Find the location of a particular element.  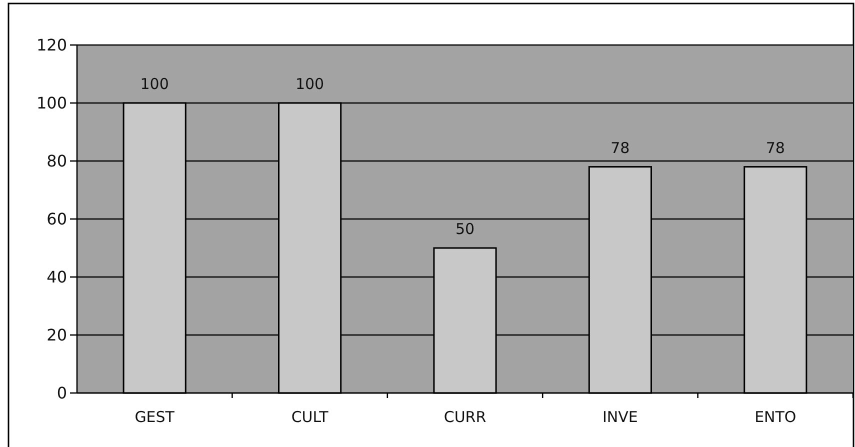

x-tick-label: CURR is located at coordinates (465, 417).